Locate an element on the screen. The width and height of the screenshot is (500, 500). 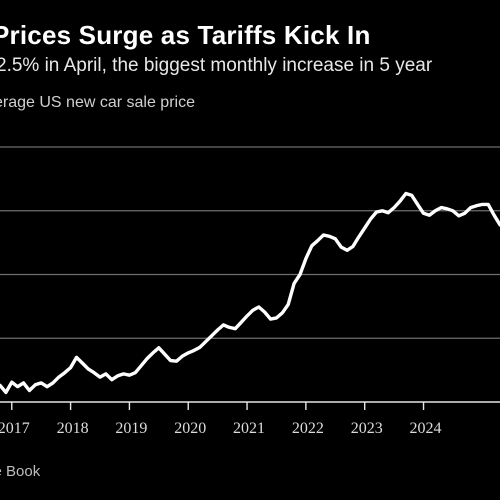
x-tick-label: 2022 is located at coordinates (308, 428).